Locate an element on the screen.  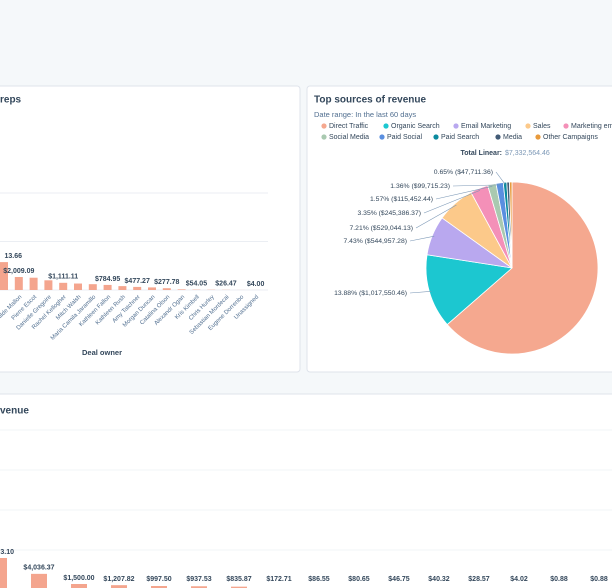
slice-label: 1.36% ($99,715.23) is located at coordinates (420, 186).